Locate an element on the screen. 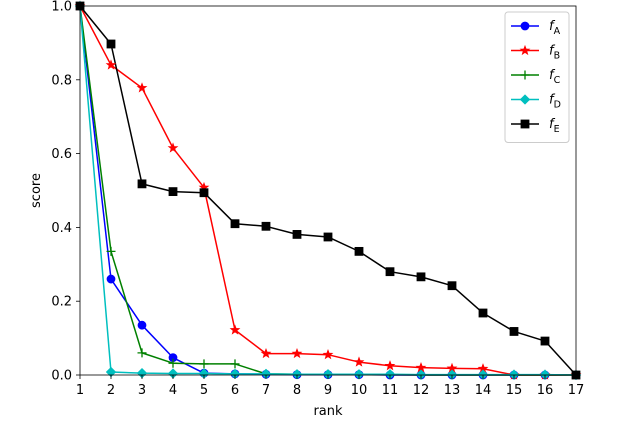 This screenshot has width=640, height=428. legend-label-f-d: fD is located at coordinates (555, 102).